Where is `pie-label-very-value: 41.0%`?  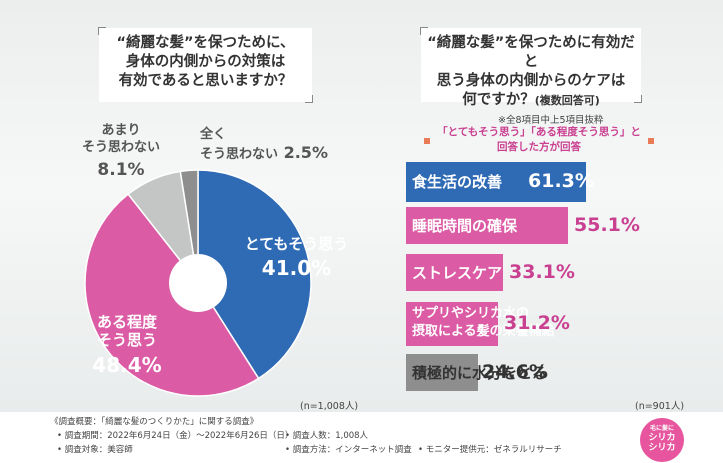 pie-label-very-value: 41.0% is located at coordinates (296, 268).